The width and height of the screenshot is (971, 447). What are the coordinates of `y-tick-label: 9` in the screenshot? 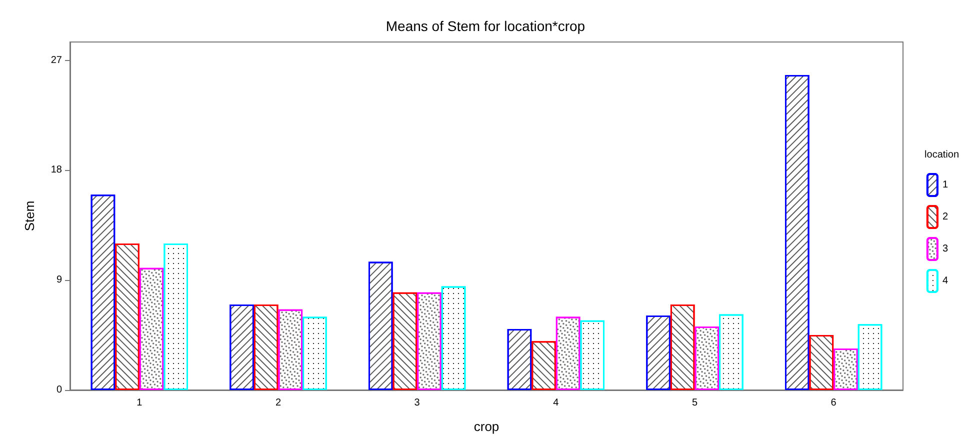 It's located at (59, 280).